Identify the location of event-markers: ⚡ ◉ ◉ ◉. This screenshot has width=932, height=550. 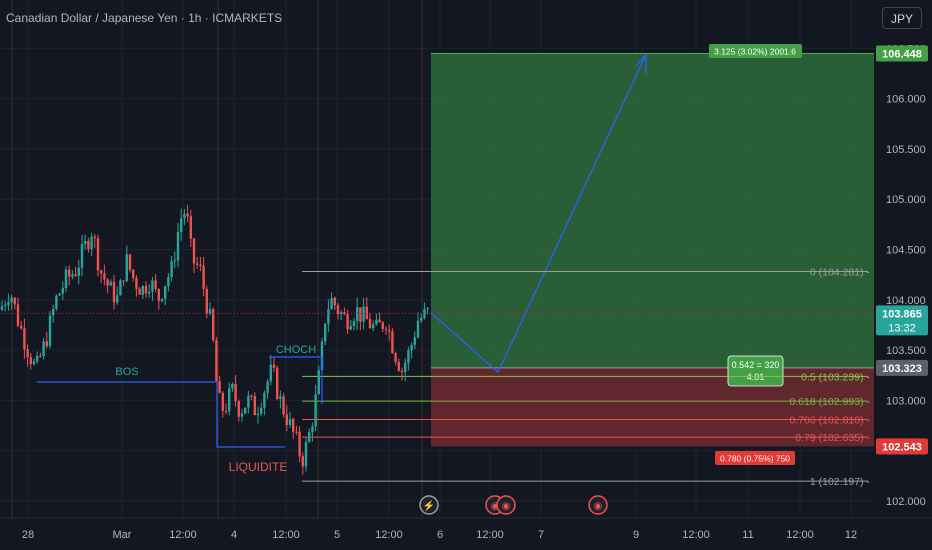
(513, 505).